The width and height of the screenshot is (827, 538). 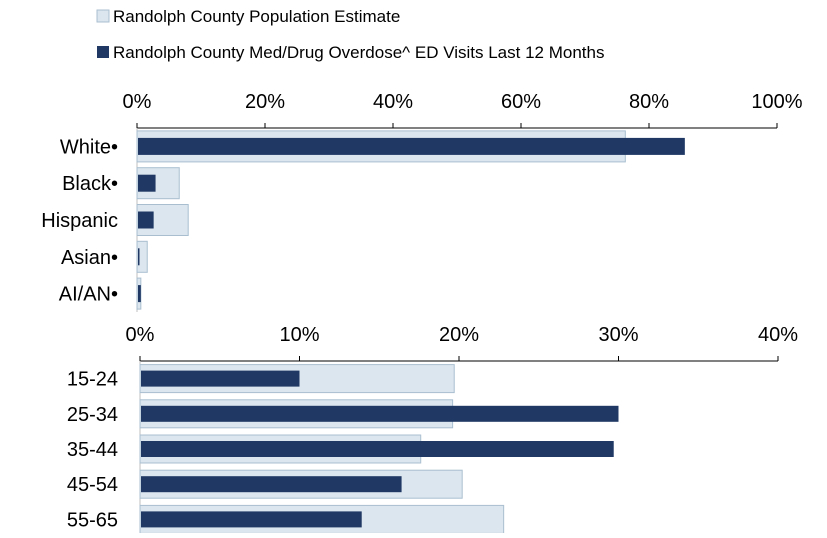 What do you see at coordinates (649, 102) in the screenshot?
I see `race-x-tick-label: 80%` at bounding box center [649, 102].